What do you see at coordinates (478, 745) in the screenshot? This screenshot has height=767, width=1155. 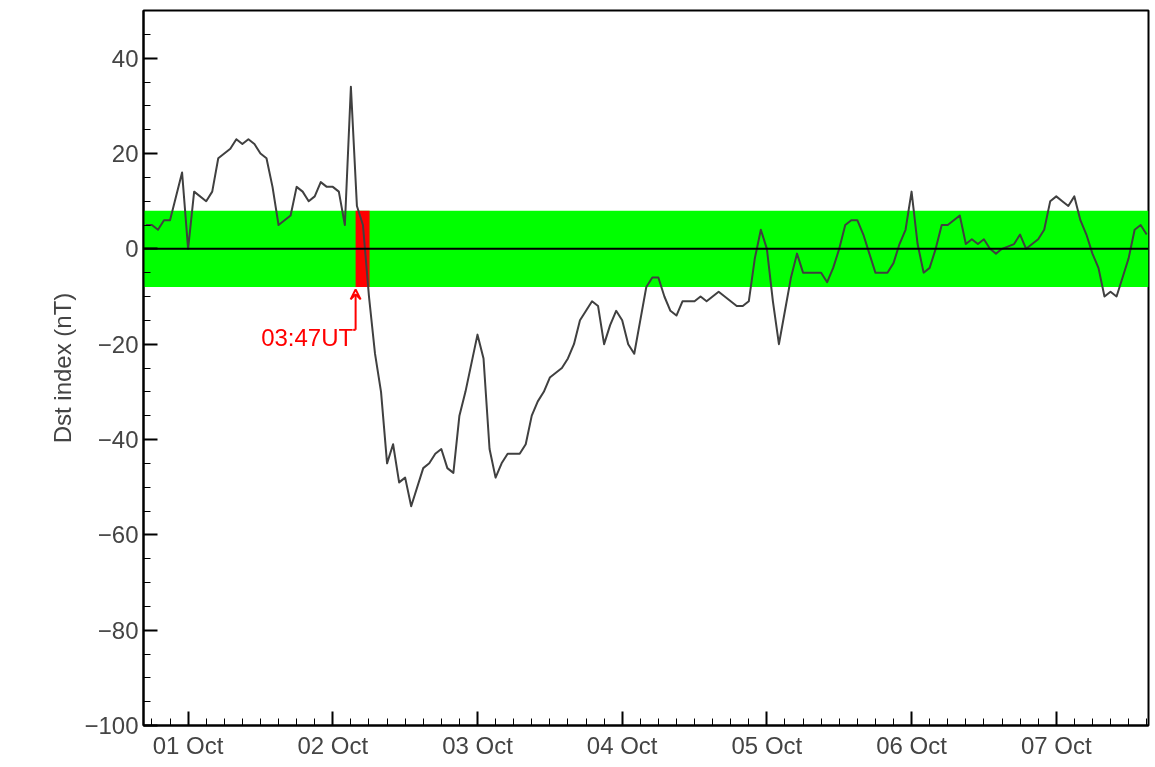 I see `x-tick-label: 03 Oct` at bounding box center [478, 745].